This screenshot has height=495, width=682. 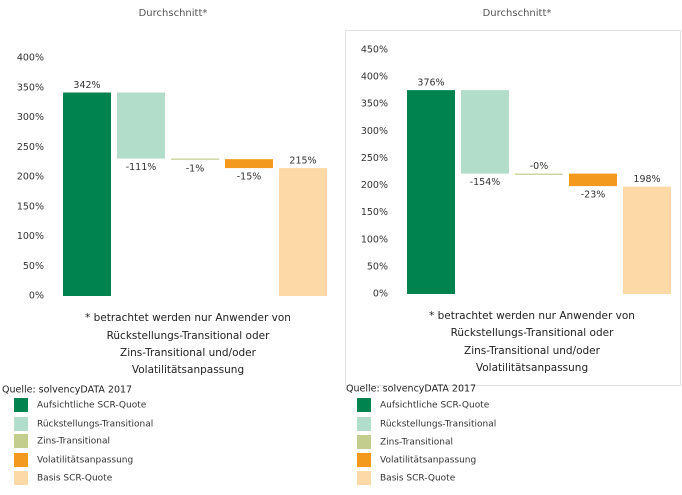 What do you see at coordinates (374, 50) in the screenshot?
I see `y-tick-label: 450%` at bounding box center [374, 50].